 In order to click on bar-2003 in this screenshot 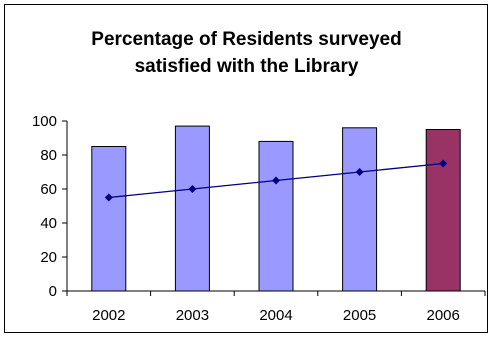, I will do `click(192, 208)`.